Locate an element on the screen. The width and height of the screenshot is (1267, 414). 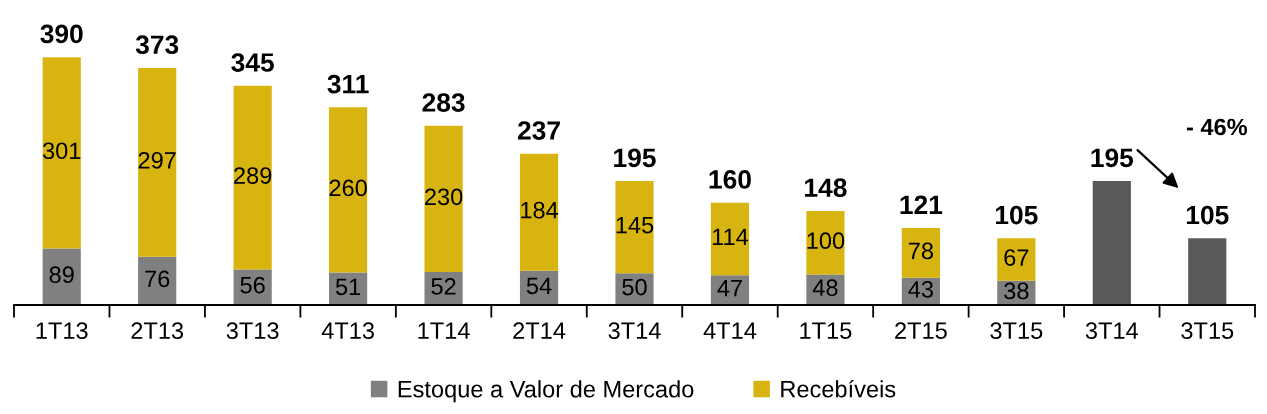
data-label: 260 is located at coordinates (348, 188).